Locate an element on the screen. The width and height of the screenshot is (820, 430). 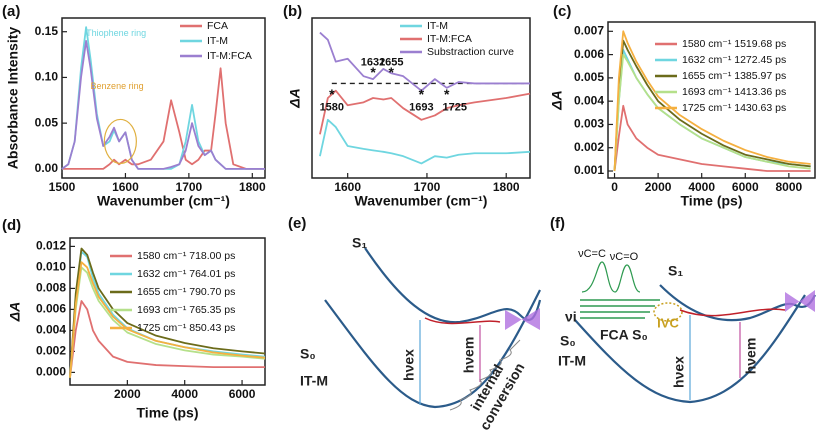
y-tick-label: 0.00 is located at coordinates (47, 168).